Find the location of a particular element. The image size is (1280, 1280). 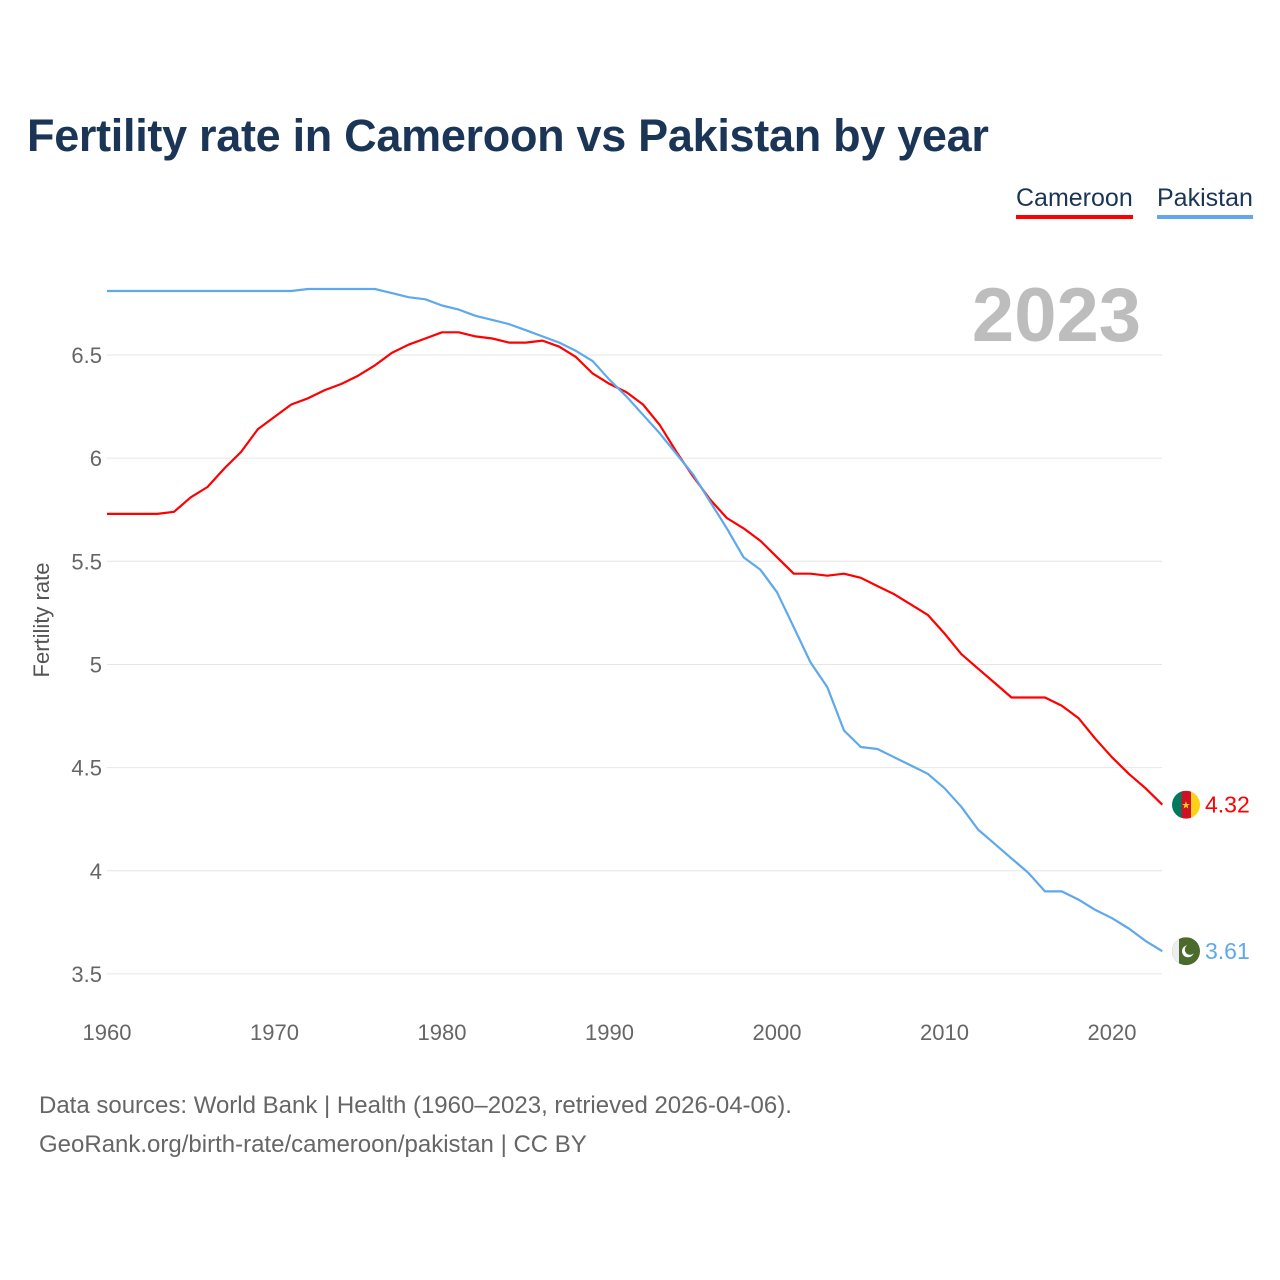

x-tick-label: 1990 is located at coordinates (609, 1032).